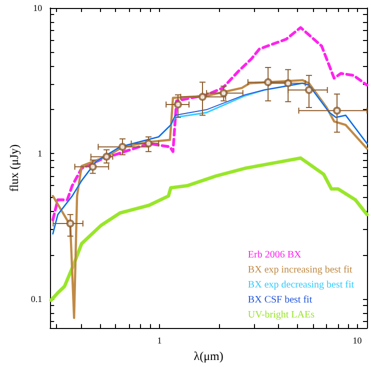  Describe the element at coordinates (36, 299) in the screenshot. I see `y-tick-label: 0.1` at that location.